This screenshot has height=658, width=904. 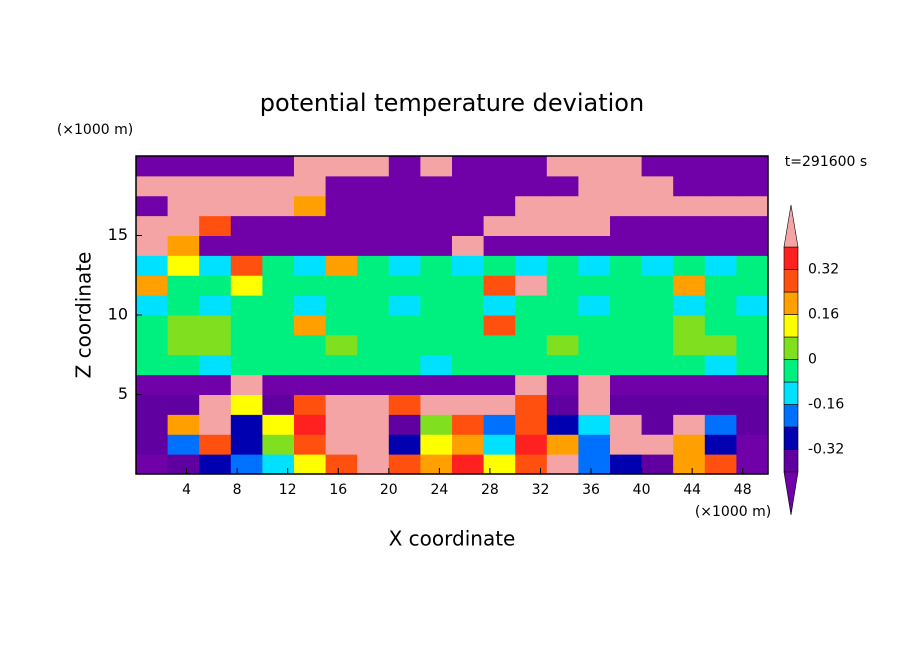 I want to click on x-tick-label: 36, so click(x=591, y=490).